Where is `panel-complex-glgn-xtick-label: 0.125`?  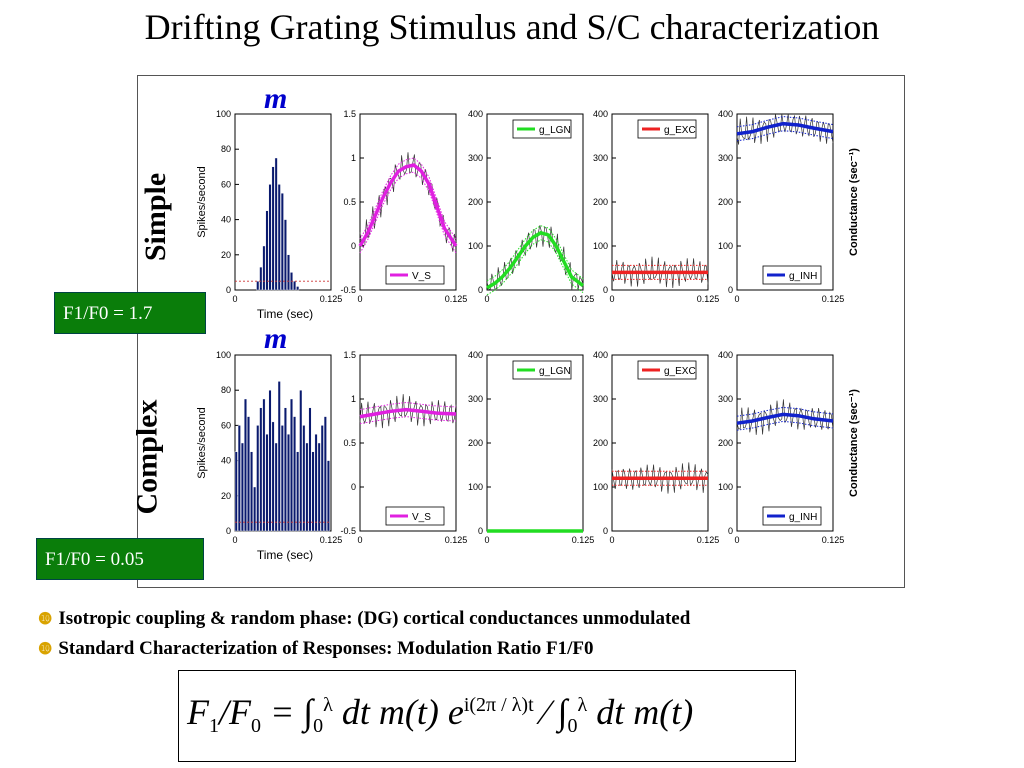 panel-complex-glgn-xtick-label: 0.125 is located at coordinates (583, 540).